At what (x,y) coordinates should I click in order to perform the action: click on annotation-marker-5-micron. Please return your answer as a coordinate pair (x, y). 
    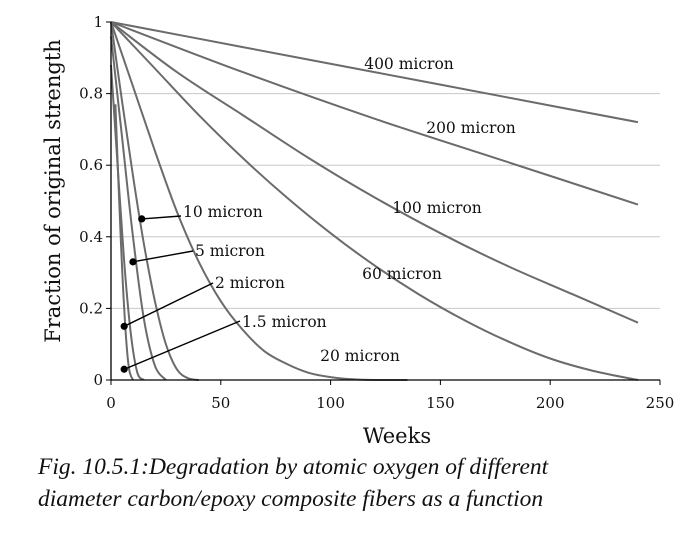
    Looking at the image, I should click on (133, 262).